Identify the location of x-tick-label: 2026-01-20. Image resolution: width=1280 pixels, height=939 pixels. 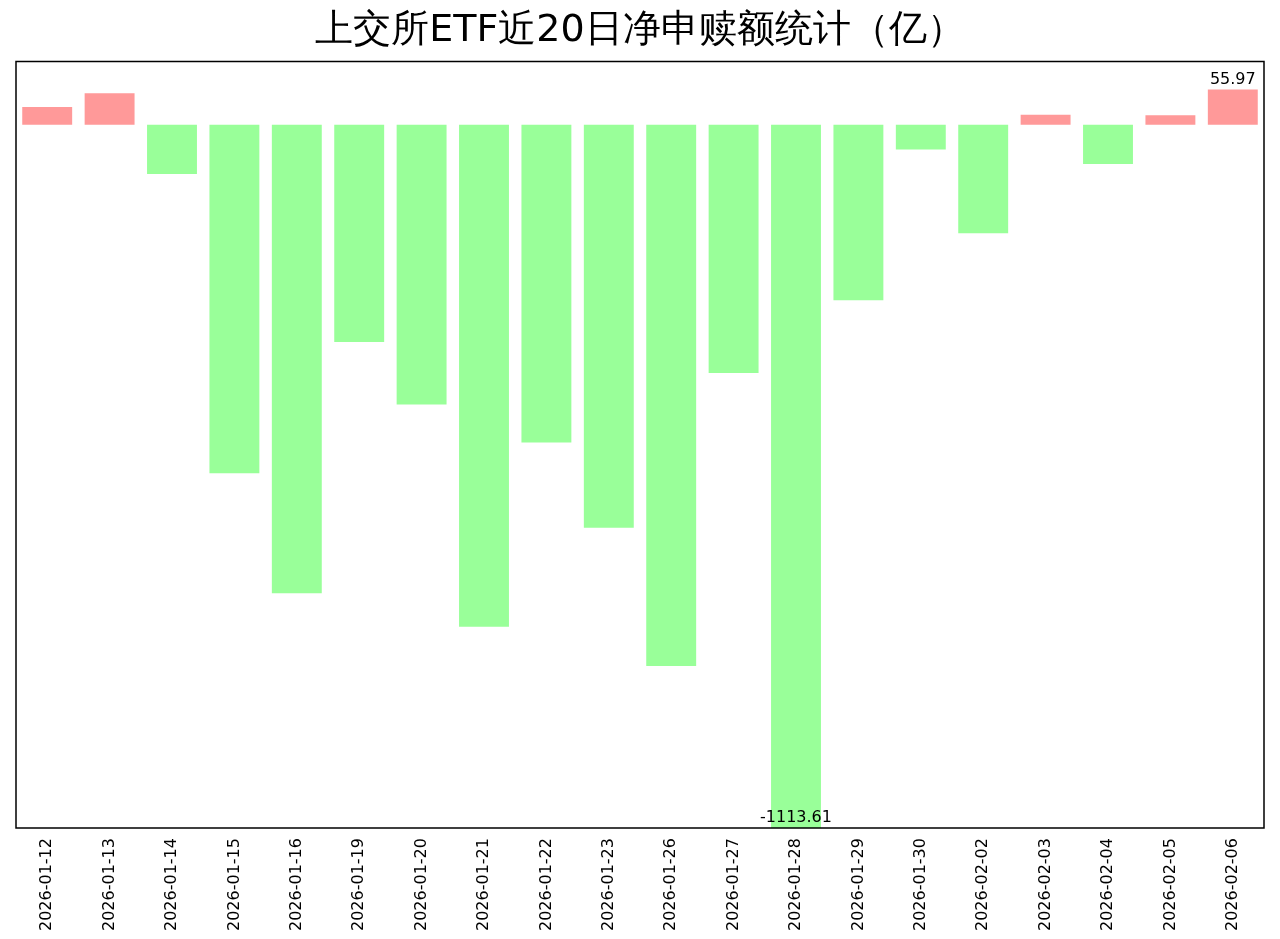
(420, 884).